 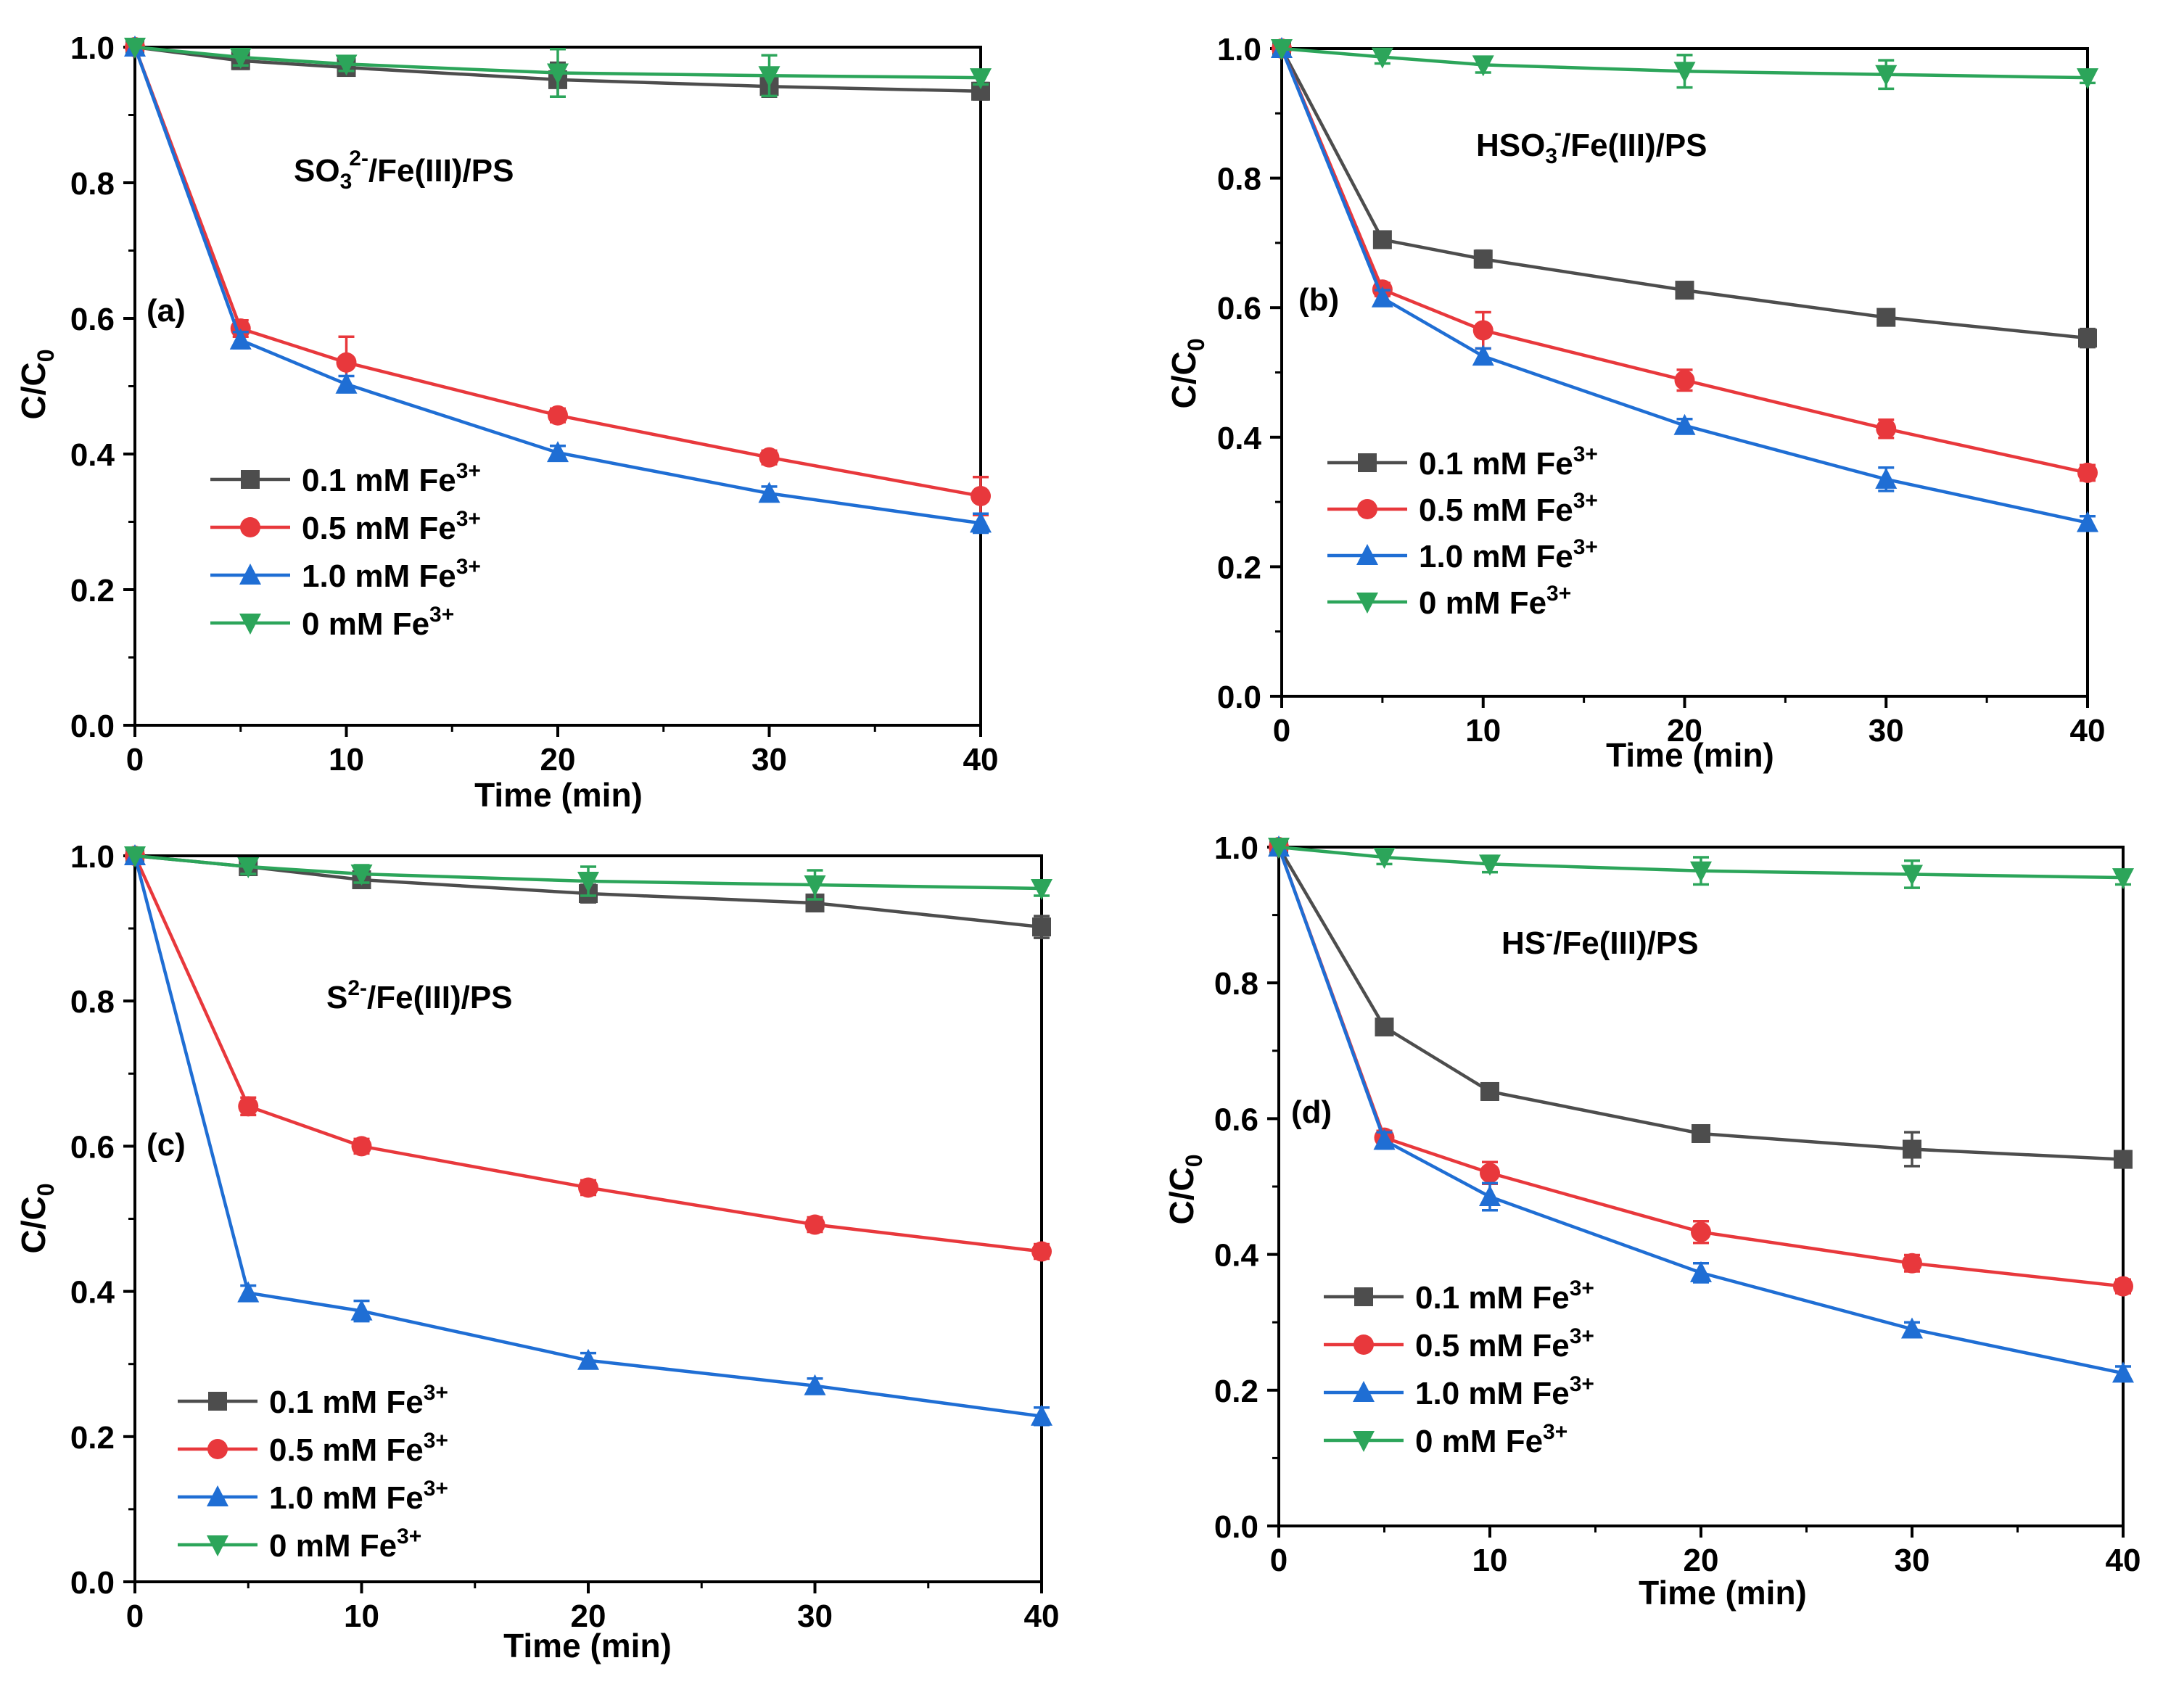 I want to click on panel-label: (a), so click(x=166, y=311).